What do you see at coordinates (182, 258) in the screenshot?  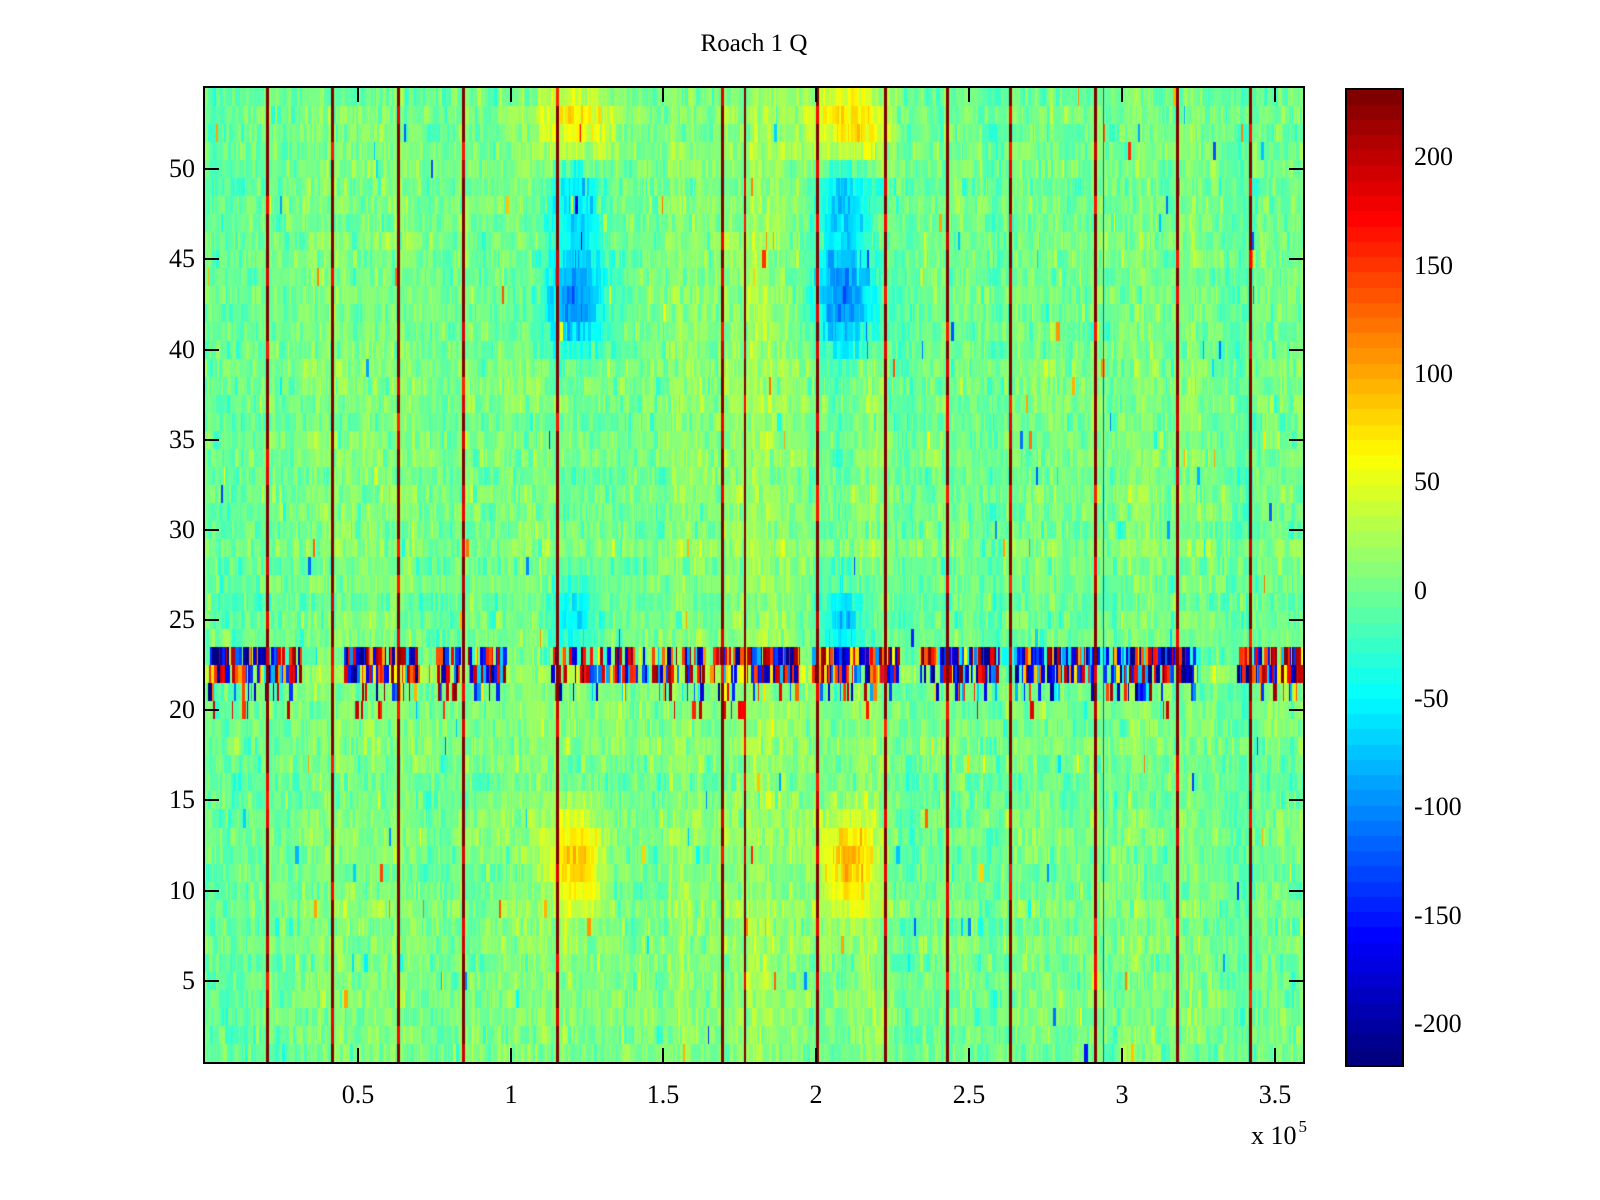 I see `y-tick-label: 45` at bounding box center [182, 258].